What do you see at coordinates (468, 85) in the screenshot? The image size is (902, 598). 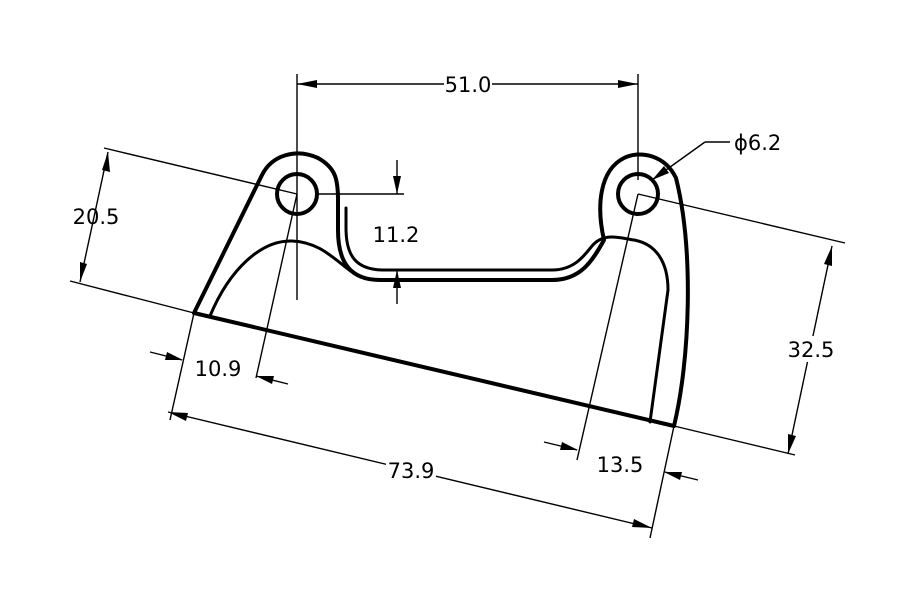 I see `hole-spacing-label: 51.0` at bounding box center [468, 85].